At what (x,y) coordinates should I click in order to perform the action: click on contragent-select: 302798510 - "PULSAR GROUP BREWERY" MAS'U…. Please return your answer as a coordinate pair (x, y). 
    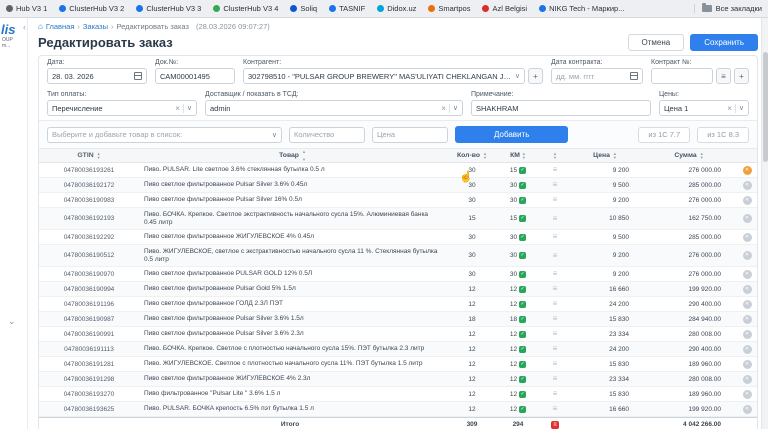
    Looking at the image, I should click on (384, 76).